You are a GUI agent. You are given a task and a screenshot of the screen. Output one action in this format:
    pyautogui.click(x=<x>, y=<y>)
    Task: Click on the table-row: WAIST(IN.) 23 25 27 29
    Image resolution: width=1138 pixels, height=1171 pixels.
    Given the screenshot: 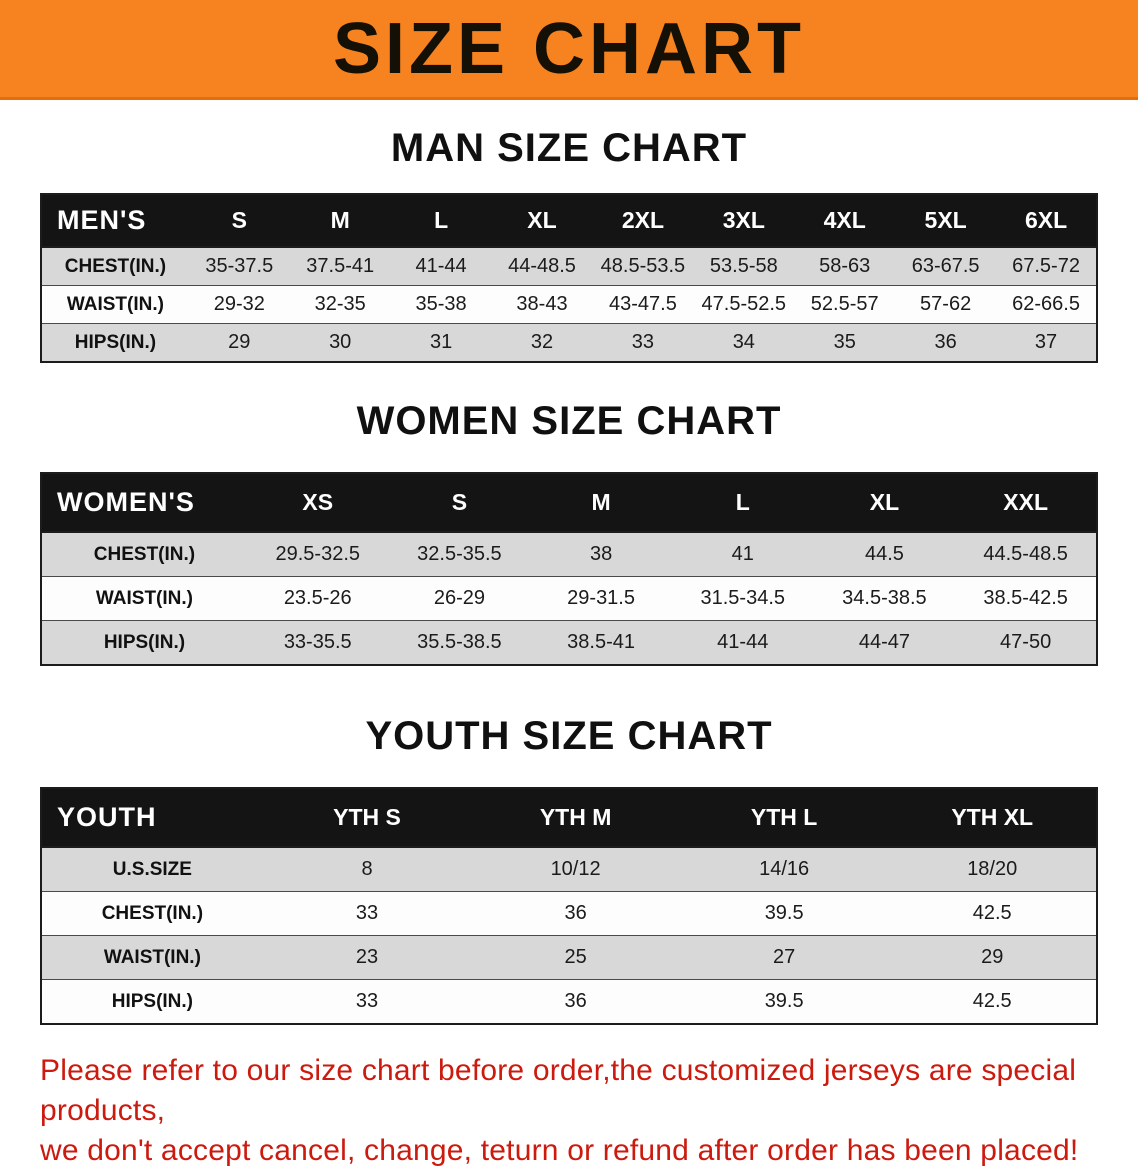 What is the action you would take?
    pyautogui.click(x=569, y=957)
    